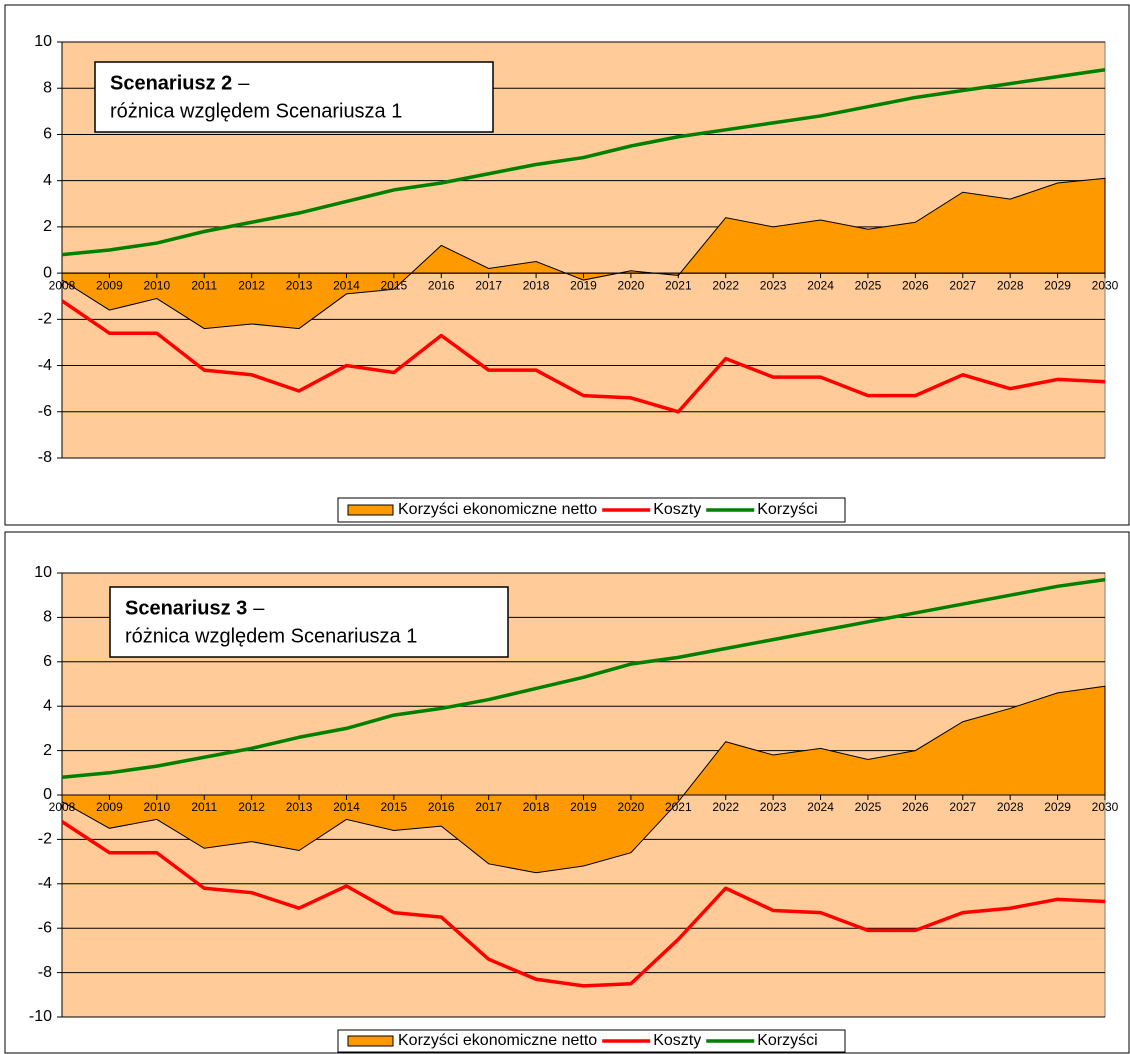 This screenshot has width=1130, height=1054. I want to click on chart-title: Scenariusz 3, so click(186, 608).